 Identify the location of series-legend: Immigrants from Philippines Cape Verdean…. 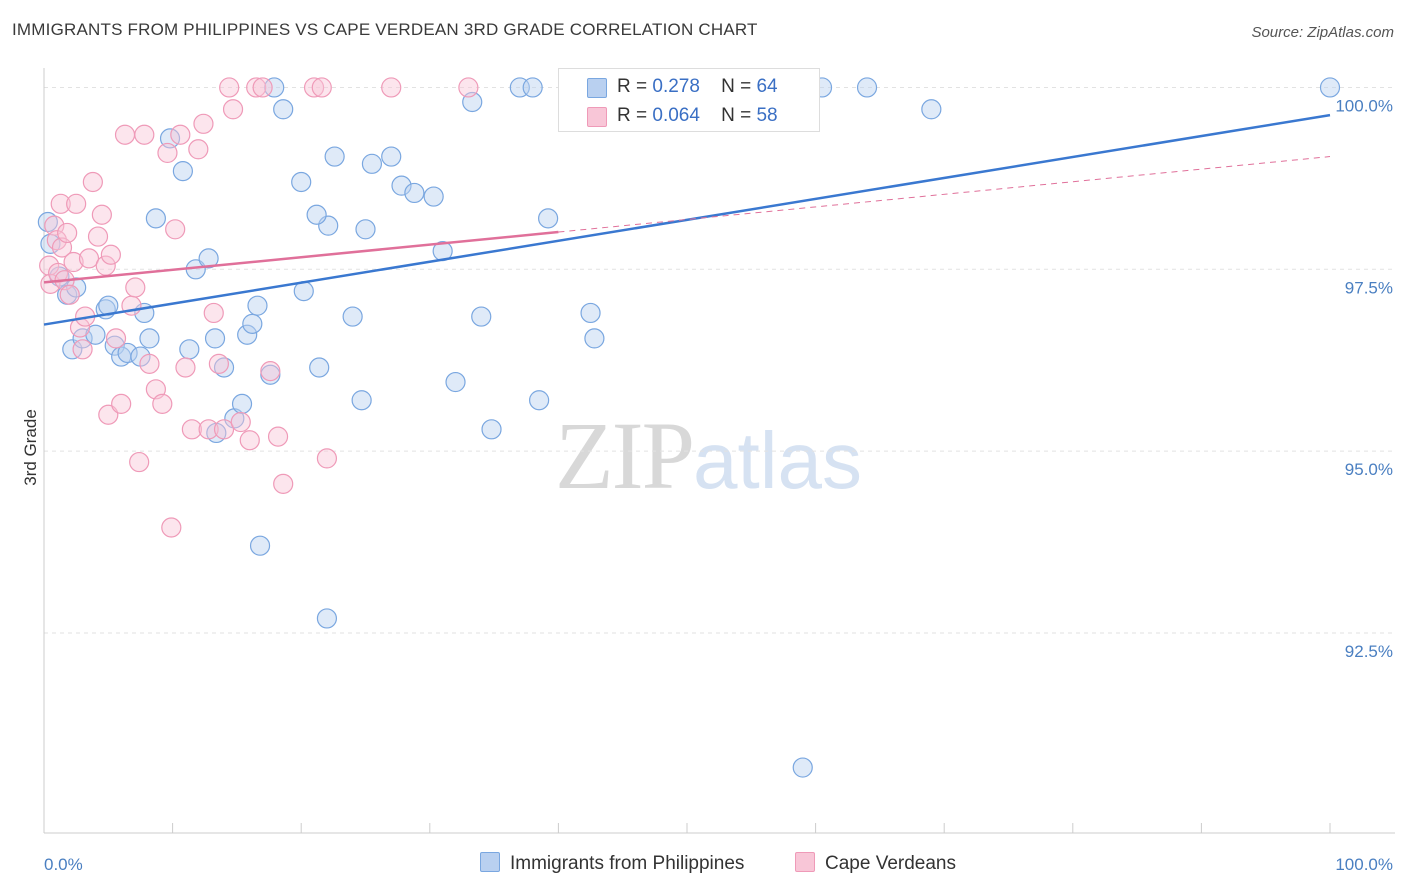
(703, 864).